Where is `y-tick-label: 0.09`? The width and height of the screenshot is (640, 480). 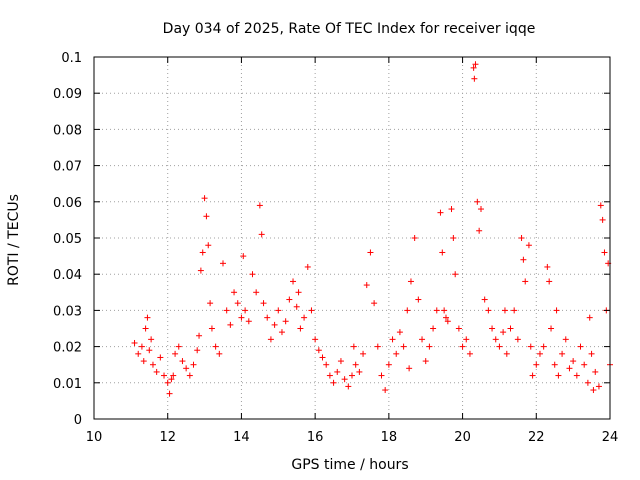 y-tick-label: 0.09 is located at coordinates (67, 94).